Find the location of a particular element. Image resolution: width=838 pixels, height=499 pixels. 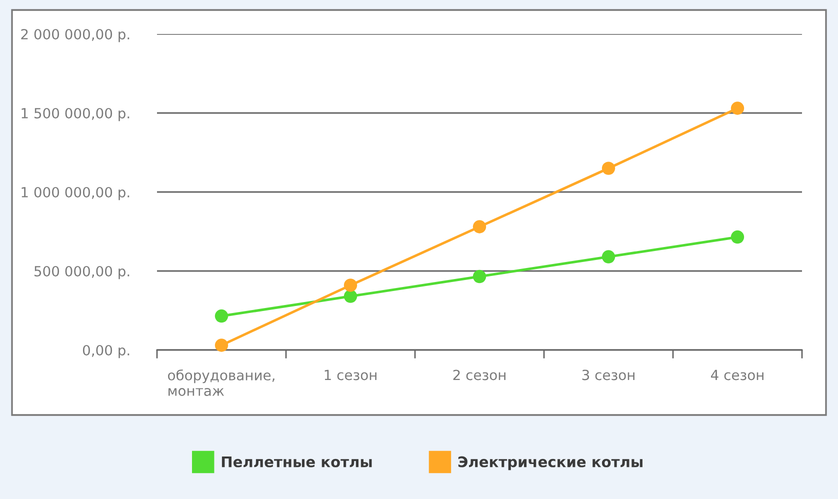

legend-label: Электрические котлы is located at coordinates (550, 463).